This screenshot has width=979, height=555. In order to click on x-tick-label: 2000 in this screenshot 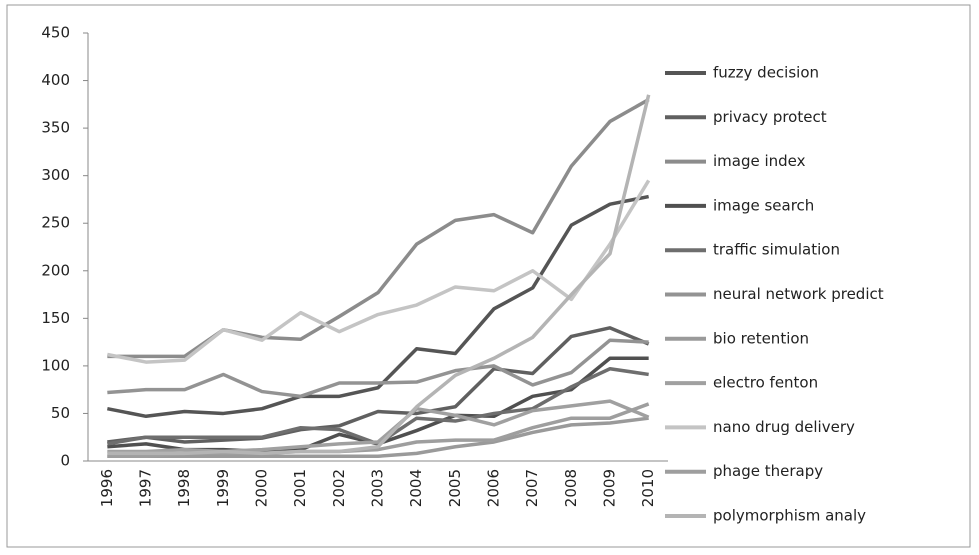, I will do `click(262, 488)`.